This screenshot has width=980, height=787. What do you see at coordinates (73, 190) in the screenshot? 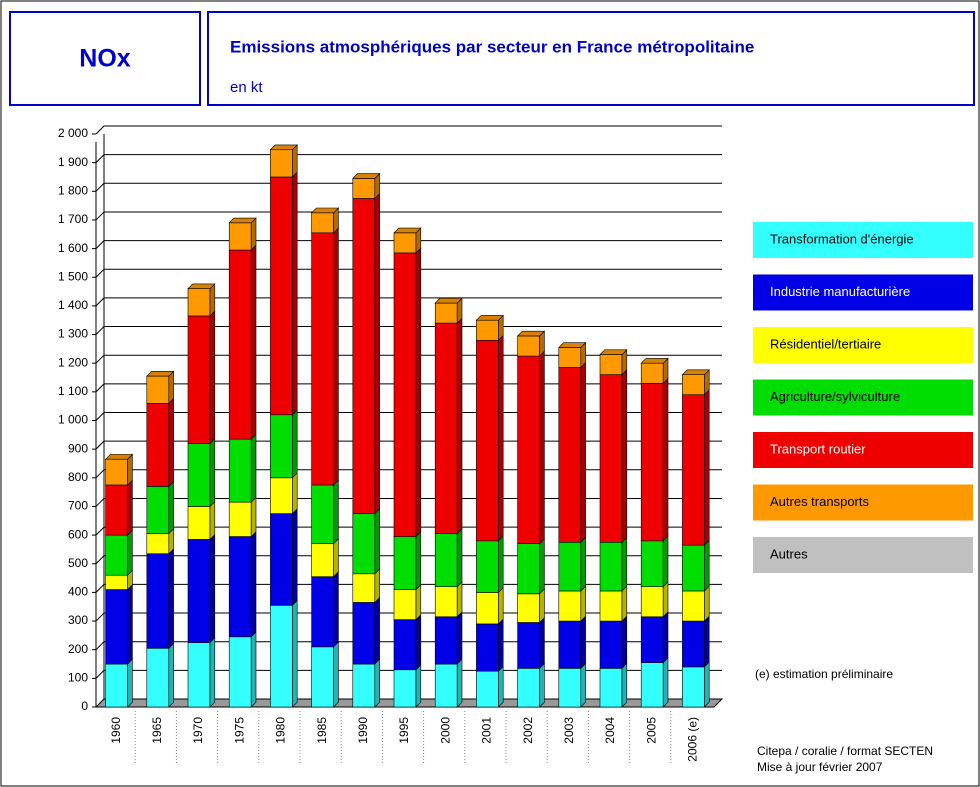
I see `y-tick-label: 1 800` at bounding box center [73, 190].